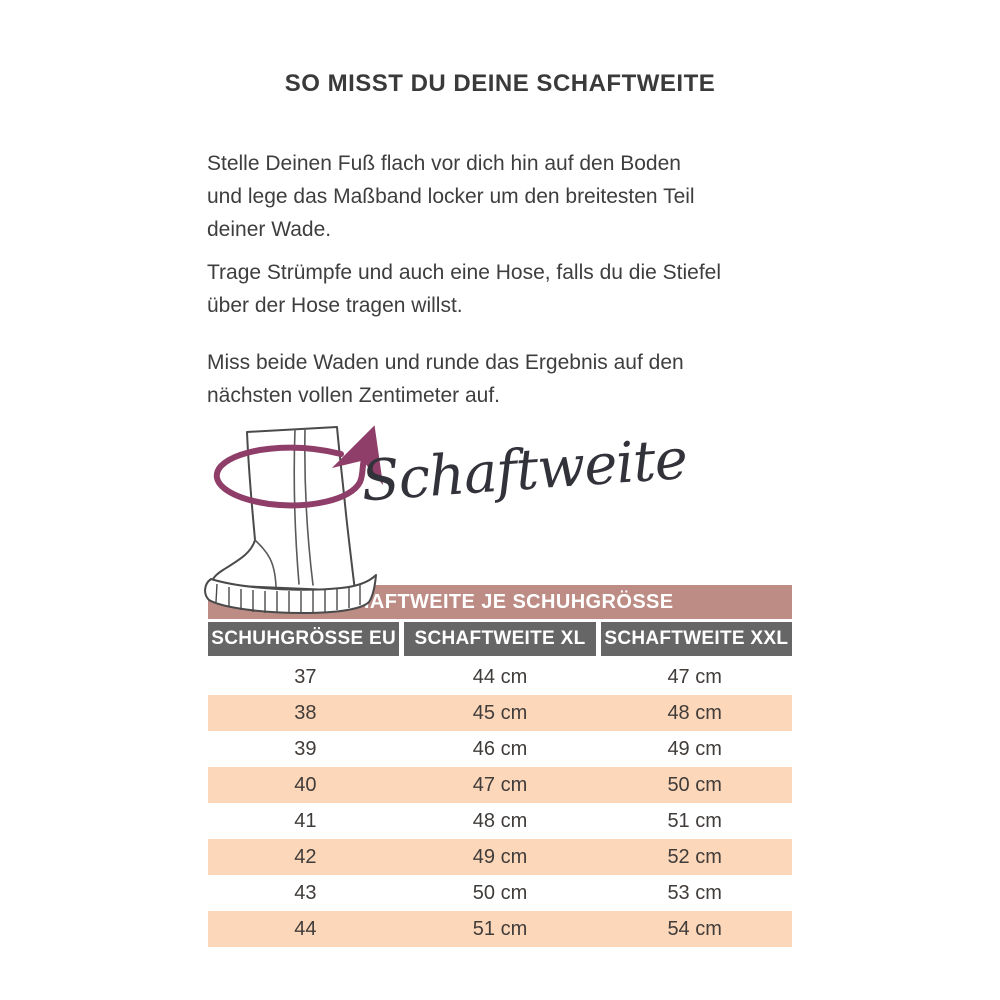 Image resolution: width=1000 pixels, height=1000 pixels. Describe the element at coordinates (500, 83) in the screenshot. I see `page-title: SO MISST DU DEINE SCHAFTWEITE` at that location.